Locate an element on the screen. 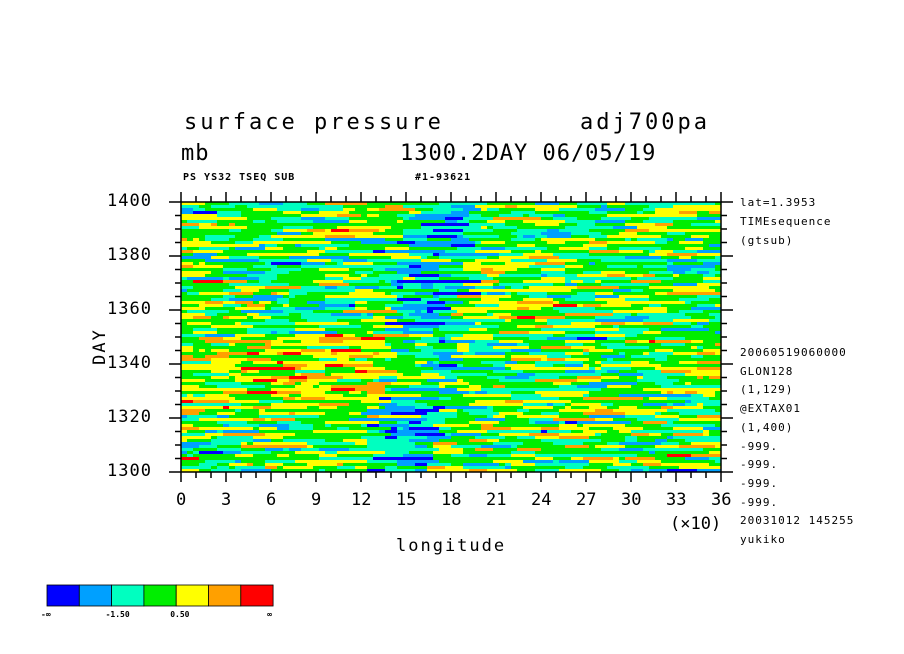  colorbar is located at coordinates (160, 595).